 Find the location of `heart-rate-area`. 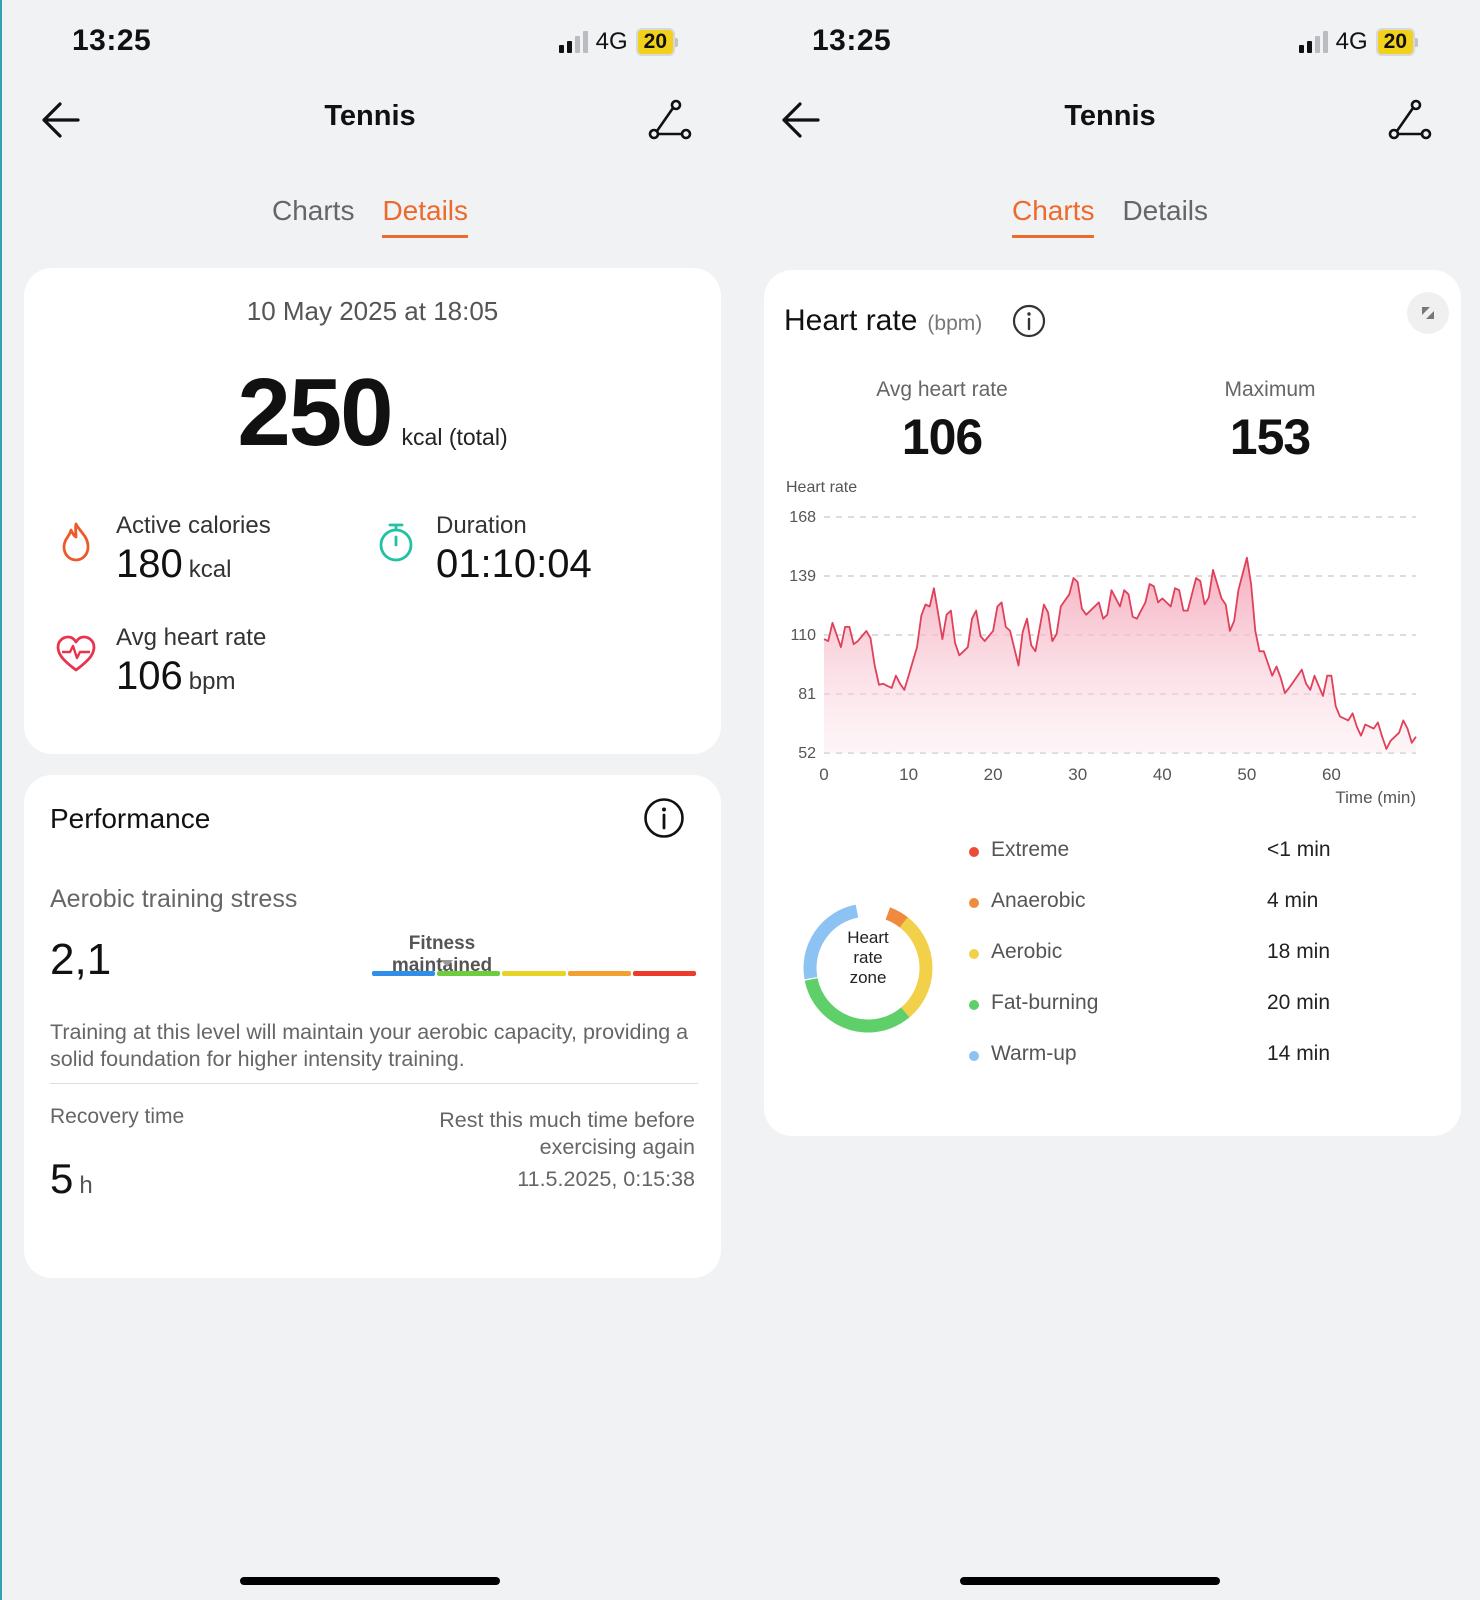

heart-rate-area is located at coordinates (1120, 655).